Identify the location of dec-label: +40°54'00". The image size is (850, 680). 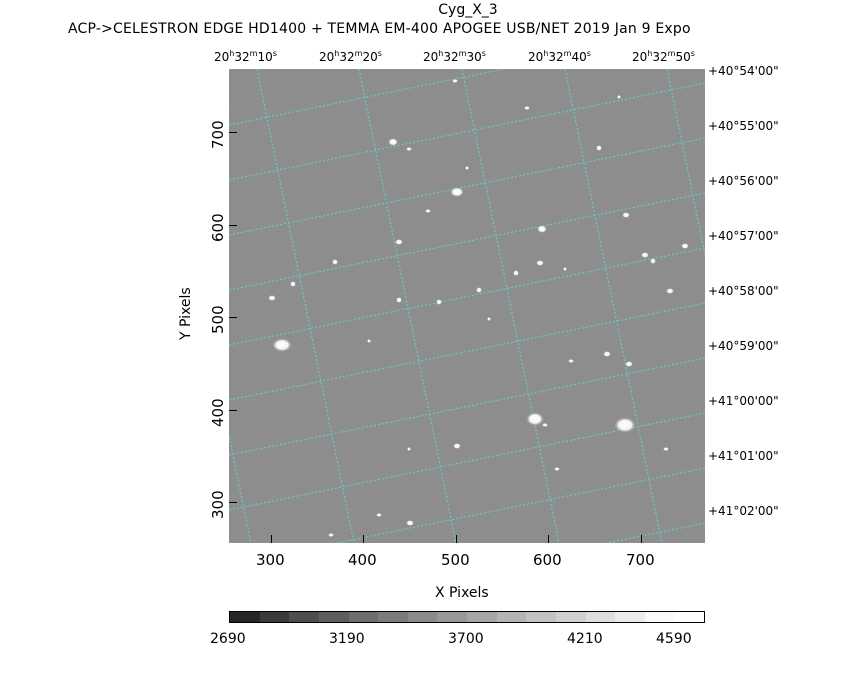
(743, 71).